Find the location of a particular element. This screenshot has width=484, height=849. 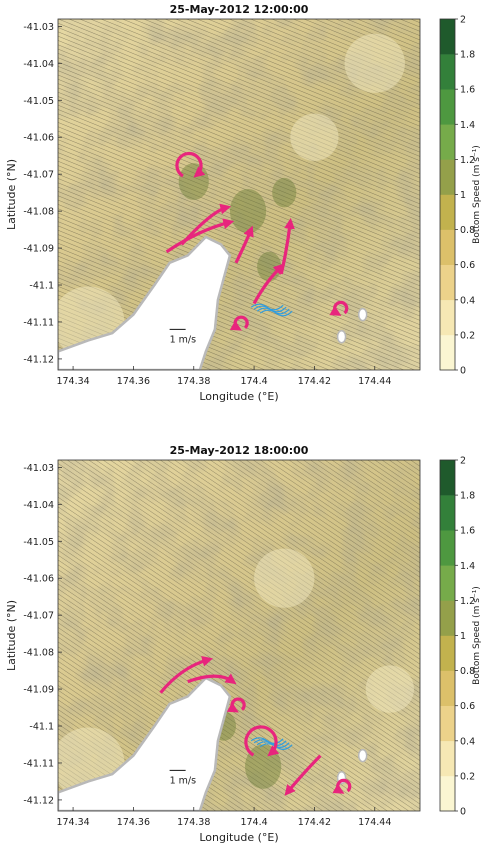

turbine-trace is located at coordinates (276, 313).